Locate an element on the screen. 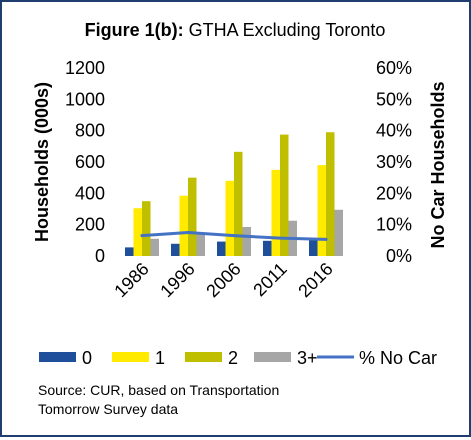  line-point-1996 is located at coordinates (188, 232).